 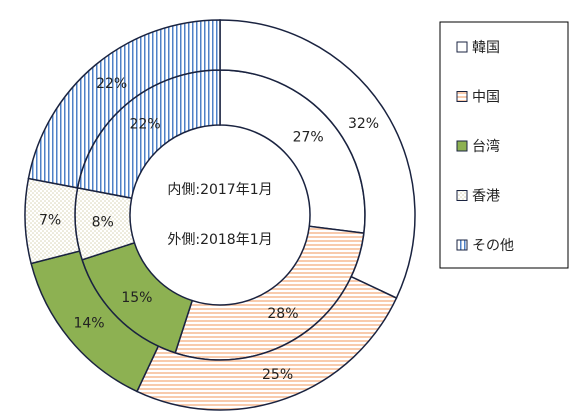 I want to click on data-label: 28%, so click(x=282, y=314).